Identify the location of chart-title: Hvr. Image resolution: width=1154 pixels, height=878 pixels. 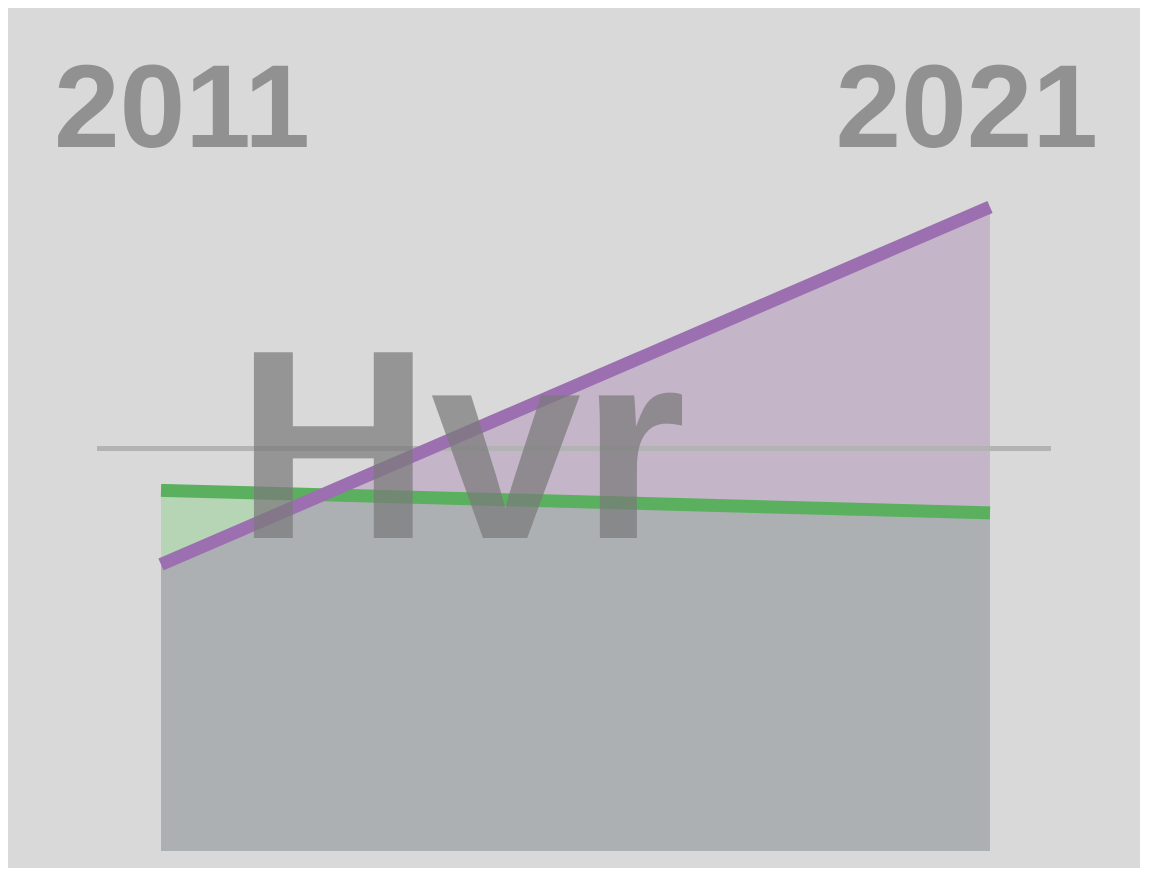
(461, 445).